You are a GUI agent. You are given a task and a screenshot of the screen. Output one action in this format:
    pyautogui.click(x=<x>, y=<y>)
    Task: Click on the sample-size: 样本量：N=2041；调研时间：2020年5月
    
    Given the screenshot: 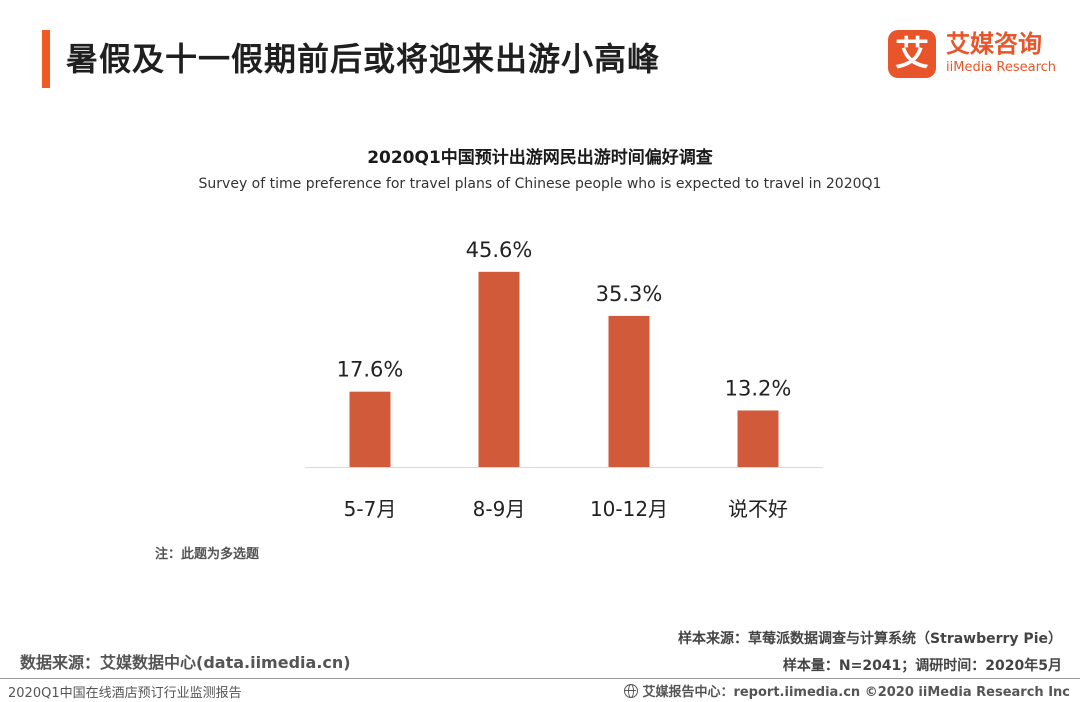 What is the action you would take?
    pyautogui.click(x=922, y=666)
    